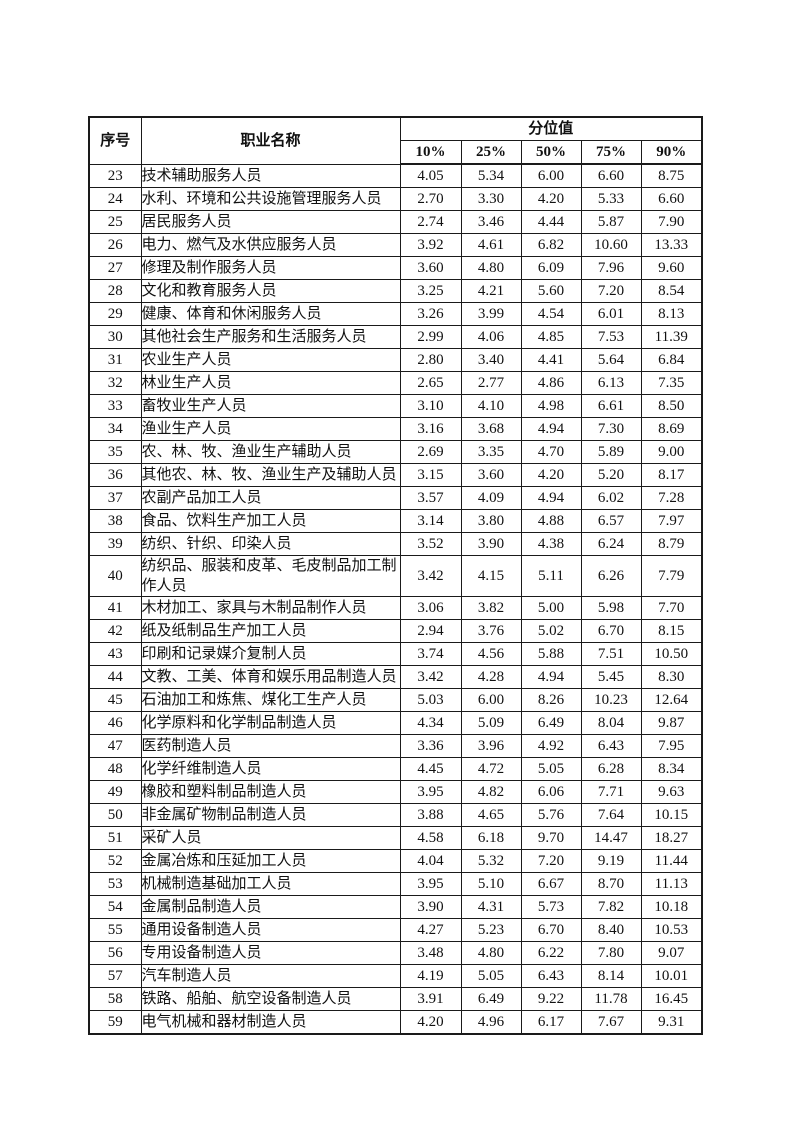 The image size is (793, 1122). Describe the element at coordinates (551, 360) in the screenshot. I see `row-value: 4.41` at that location.